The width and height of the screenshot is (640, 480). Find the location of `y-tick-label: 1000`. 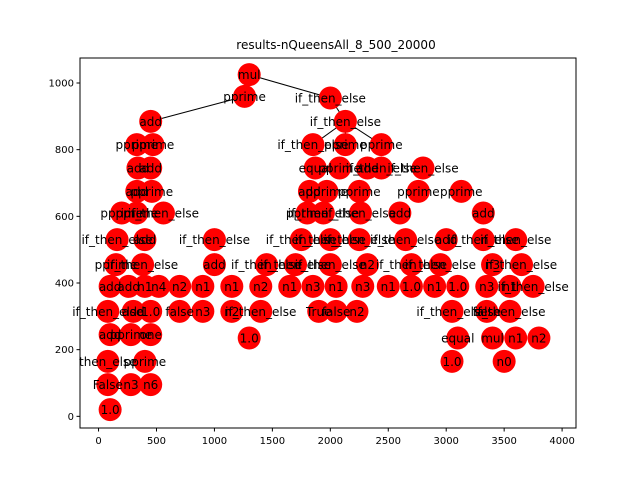

y-tick-label: 1000 is located at coordinates (61, 84).